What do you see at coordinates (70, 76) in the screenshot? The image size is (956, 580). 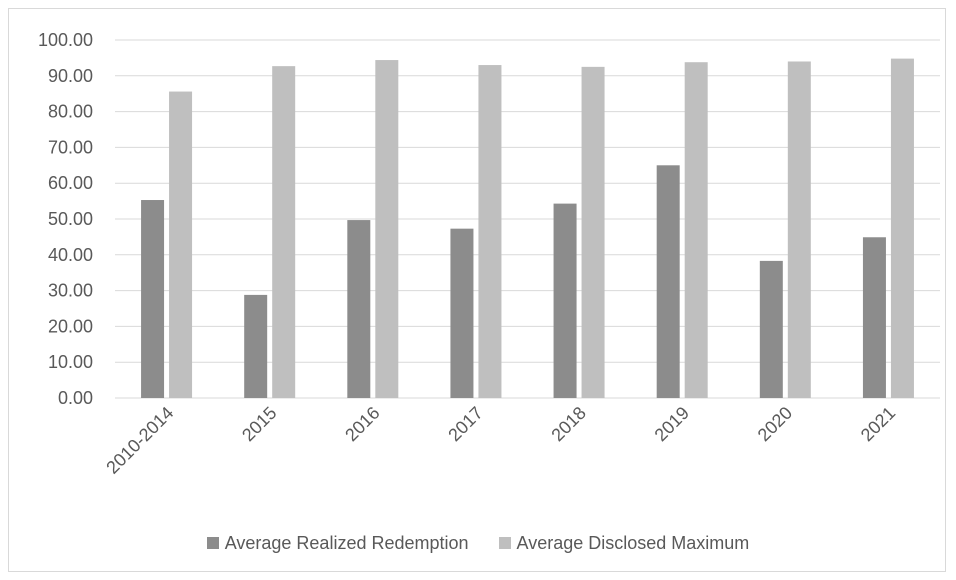 I see `y-tick-label: 90.00` at bounding box center [70, 76].